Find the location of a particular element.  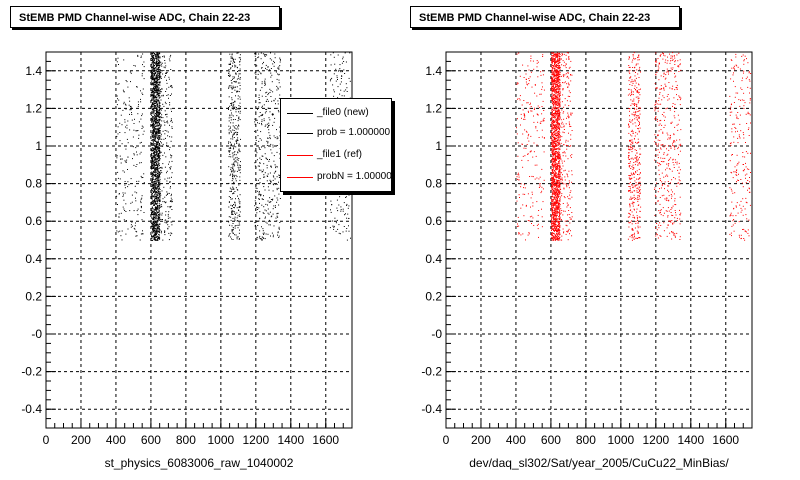

x-tick-label: 1400 is located at coordinates (290, 440).